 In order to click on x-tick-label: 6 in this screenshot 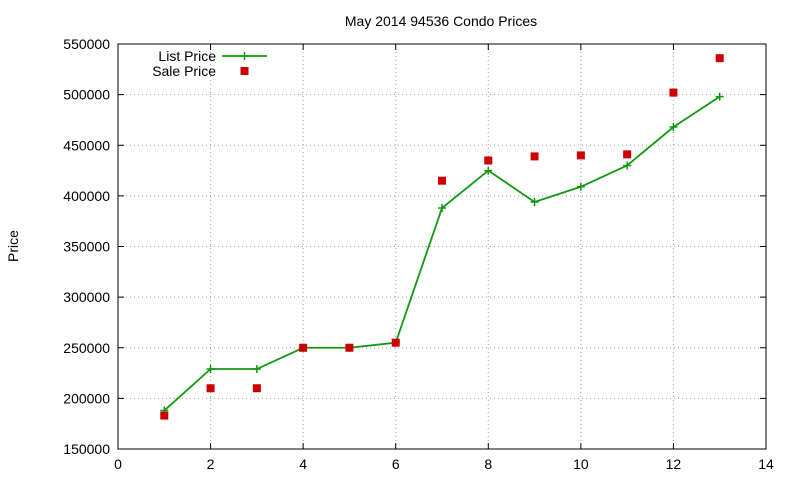, I will do `click(396, 464)`.